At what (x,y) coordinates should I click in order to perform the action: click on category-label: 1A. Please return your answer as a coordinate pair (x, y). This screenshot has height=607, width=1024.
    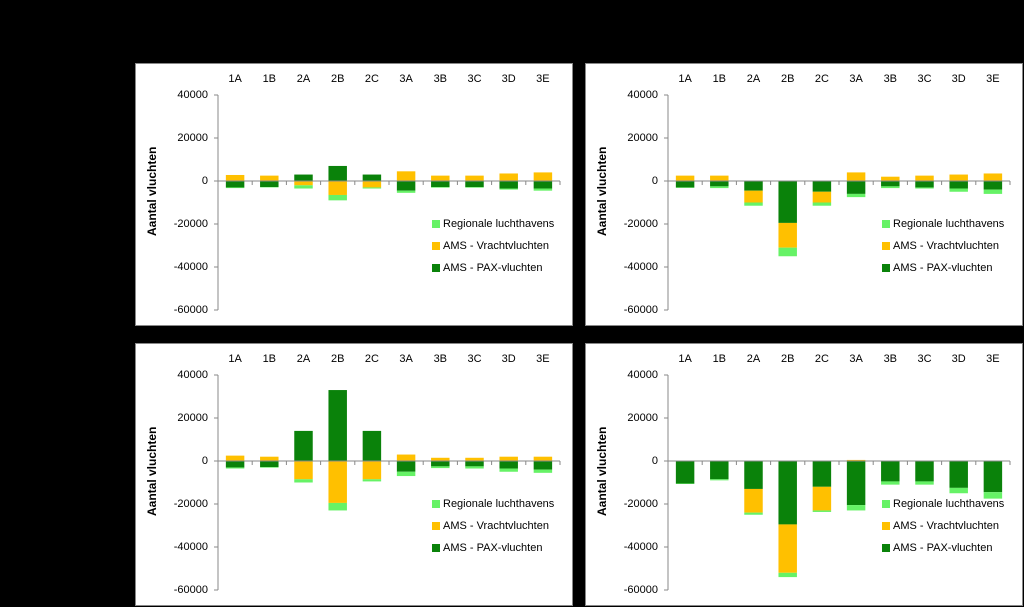
    Looking at the image, I should click on (235, 79).